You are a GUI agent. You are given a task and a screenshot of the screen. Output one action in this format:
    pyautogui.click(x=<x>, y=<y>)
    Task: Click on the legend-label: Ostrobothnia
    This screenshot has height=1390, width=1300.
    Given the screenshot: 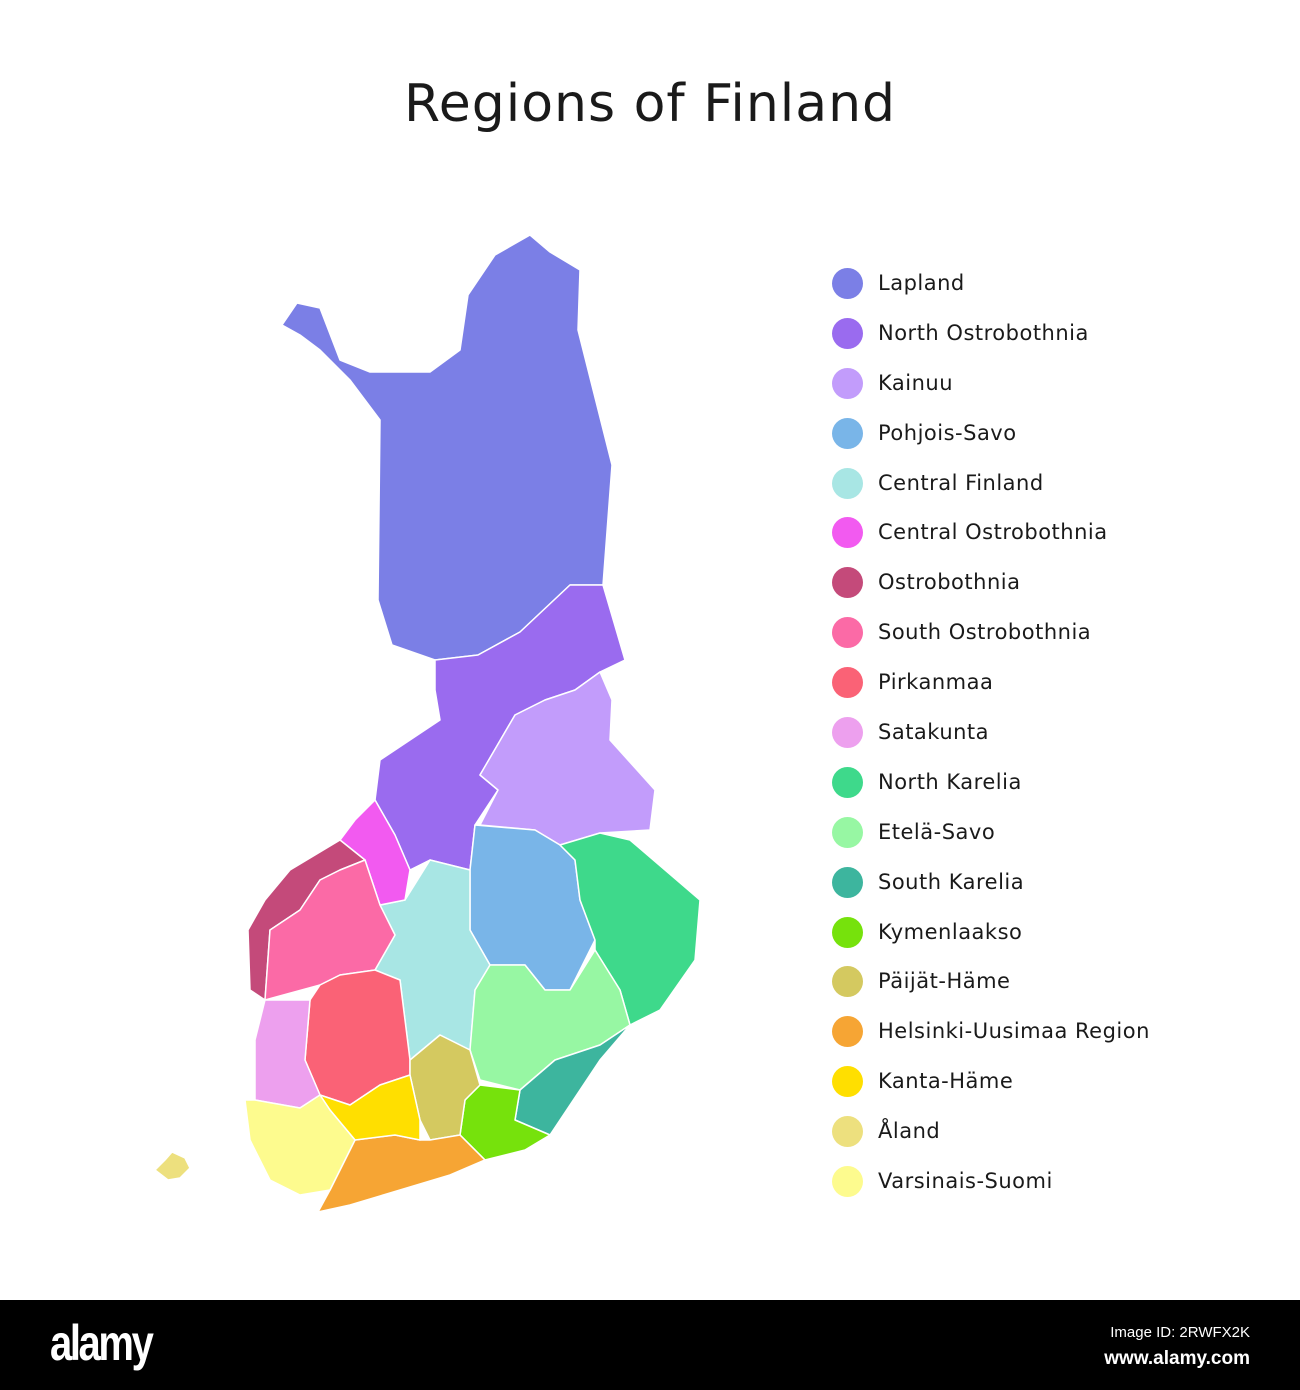 What is the action you would take?
    pyautogui.click(x=949, y=582)
    